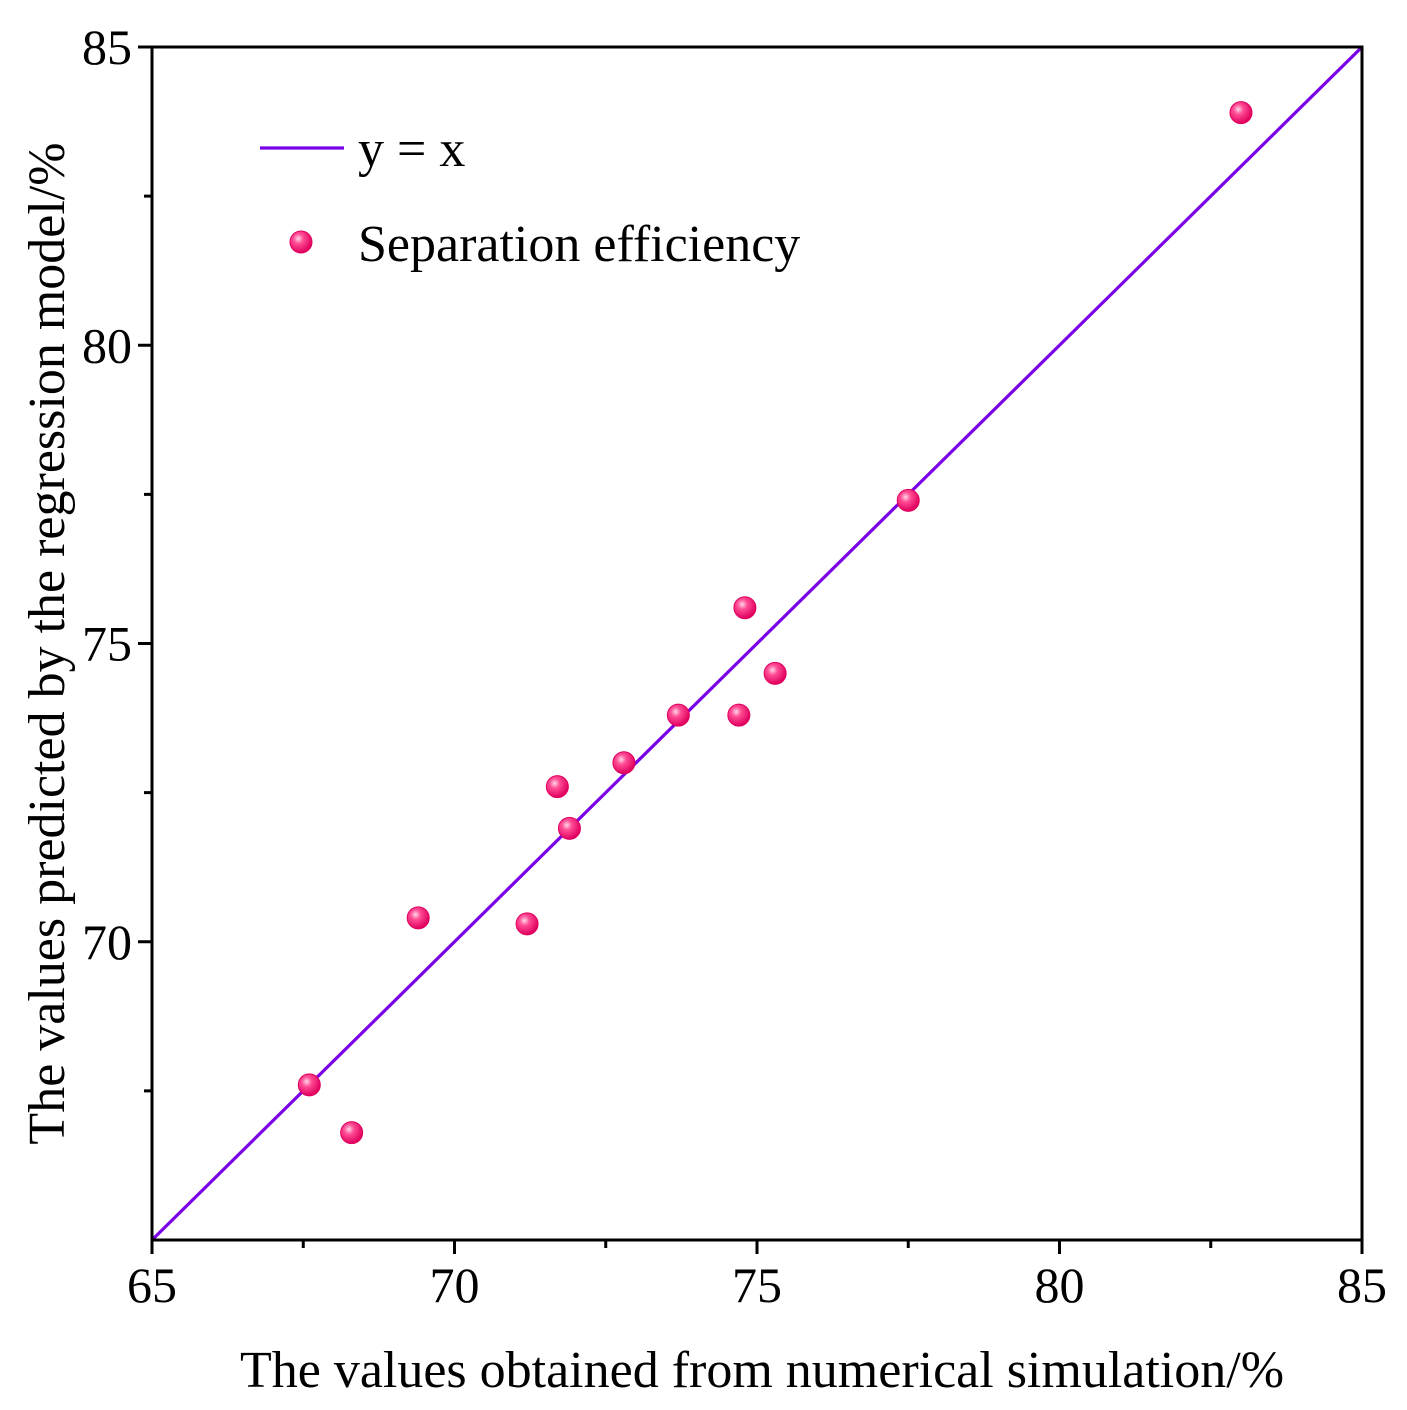  Describe the element at coordinates (530, 197) in the screenshot. I see `legend: y = x Separation efficiency` at that location.